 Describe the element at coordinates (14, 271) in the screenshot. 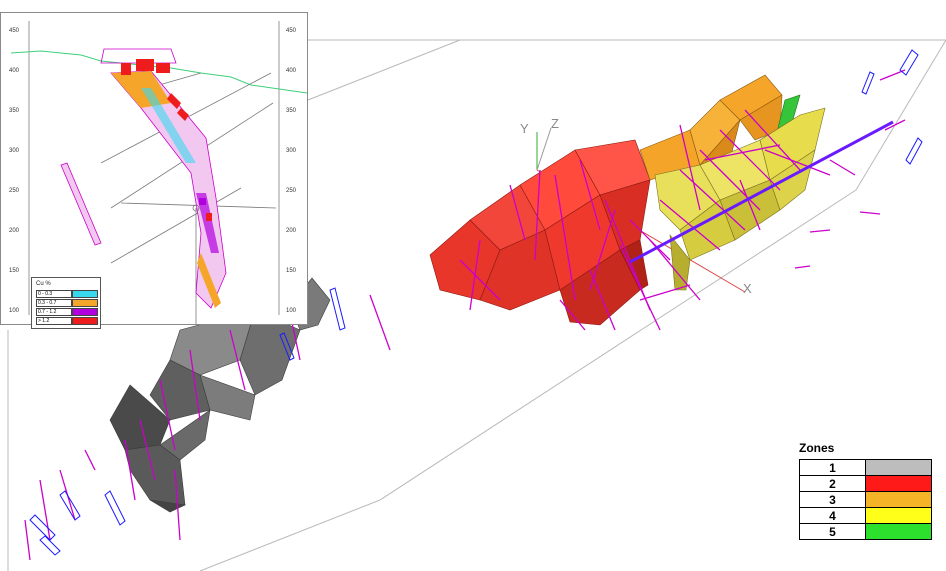

I see `inset-ytick-left: 150` at that location.